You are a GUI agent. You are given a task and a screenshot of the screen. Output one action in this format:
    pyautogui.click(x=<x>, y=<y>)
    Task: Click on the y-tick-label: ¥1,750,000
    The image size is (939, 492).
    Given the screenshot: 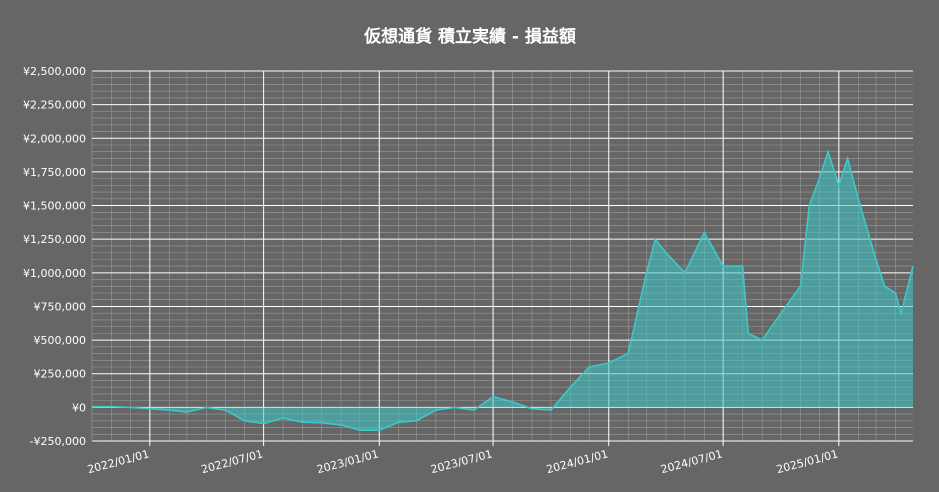 What is the action you would take?
    pyautogui.click(x=54, y=172)
    